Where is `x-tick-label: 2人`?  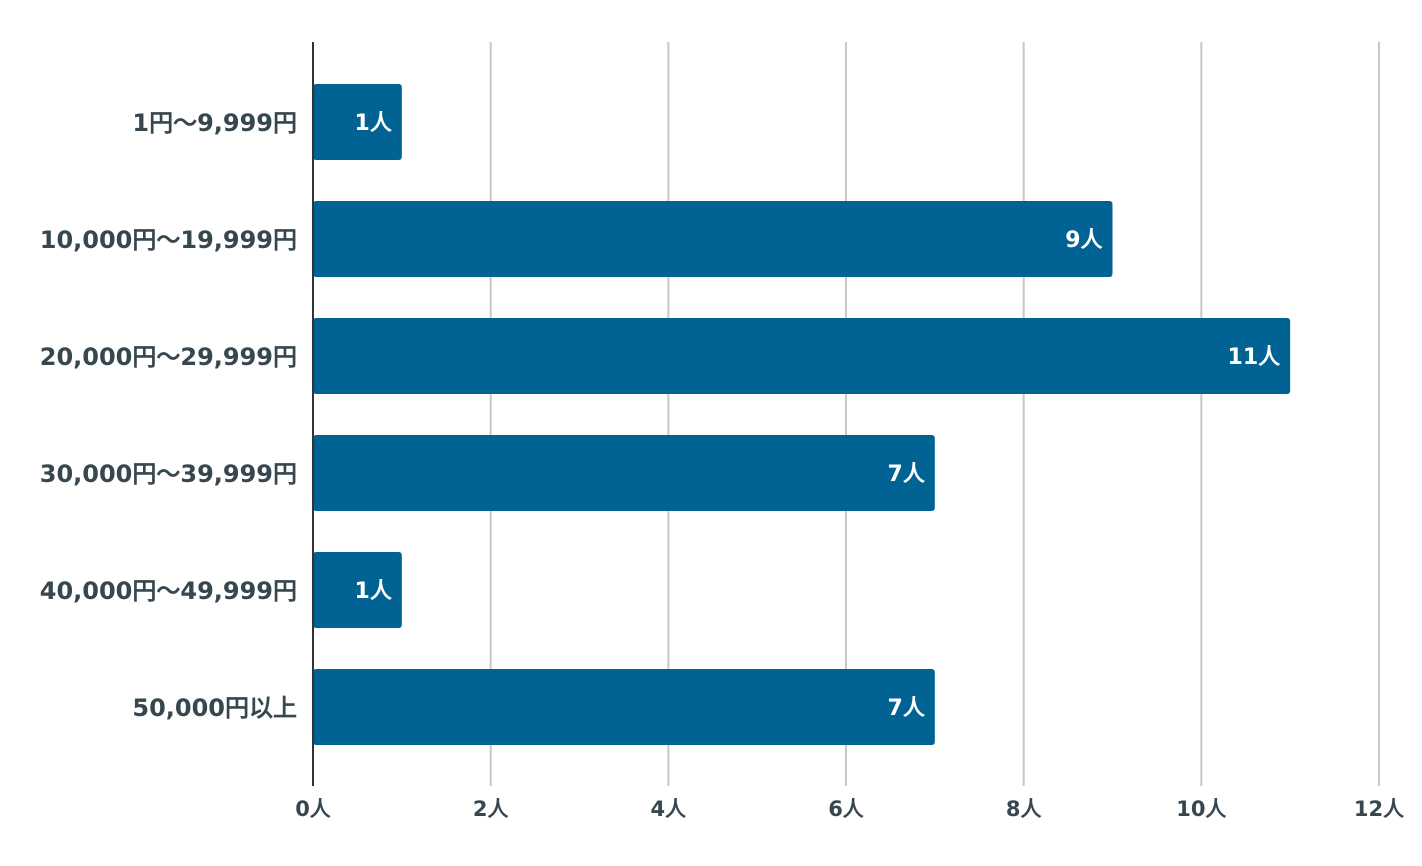
x-tick-label: 2人 is located at coordinates (491, 809).